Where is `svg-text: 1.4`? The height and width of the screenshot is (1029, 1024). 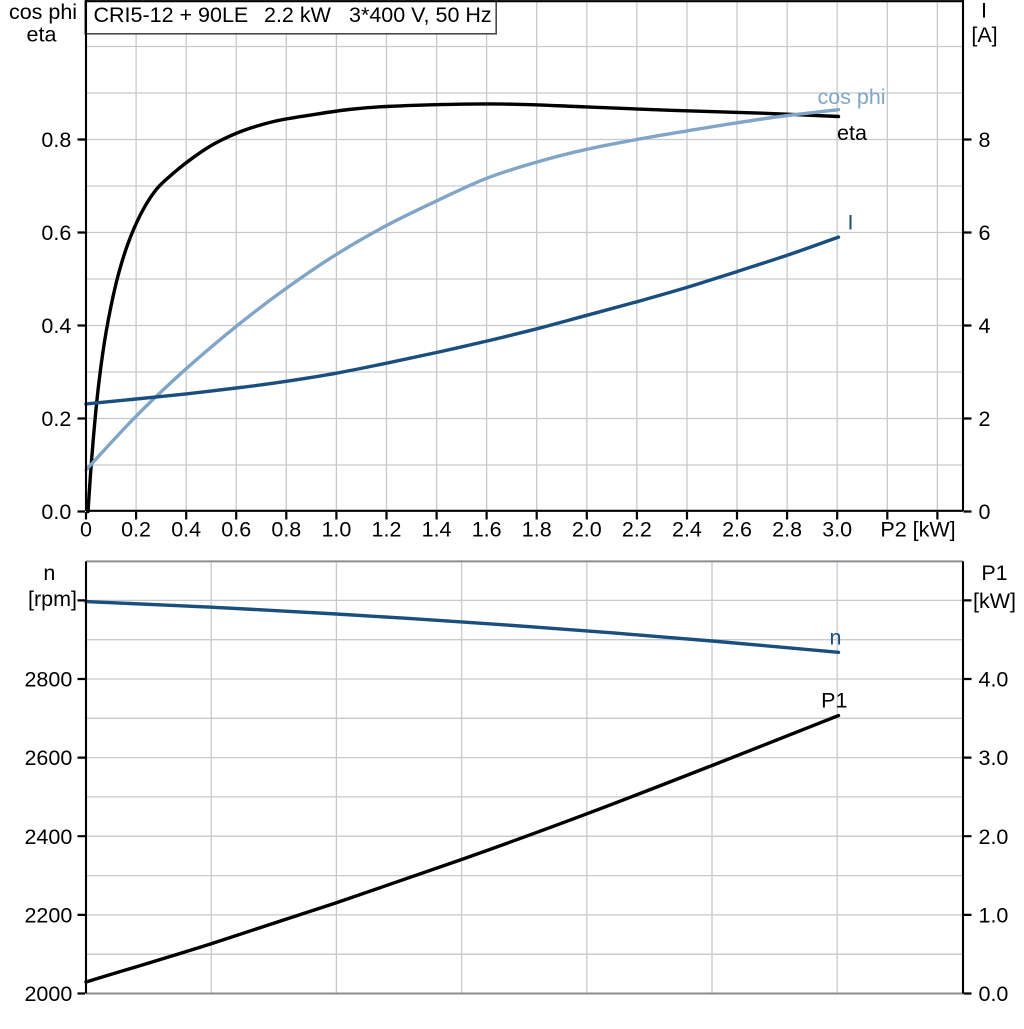
svg-text: 1.4 is located at coordinates (437, 530).